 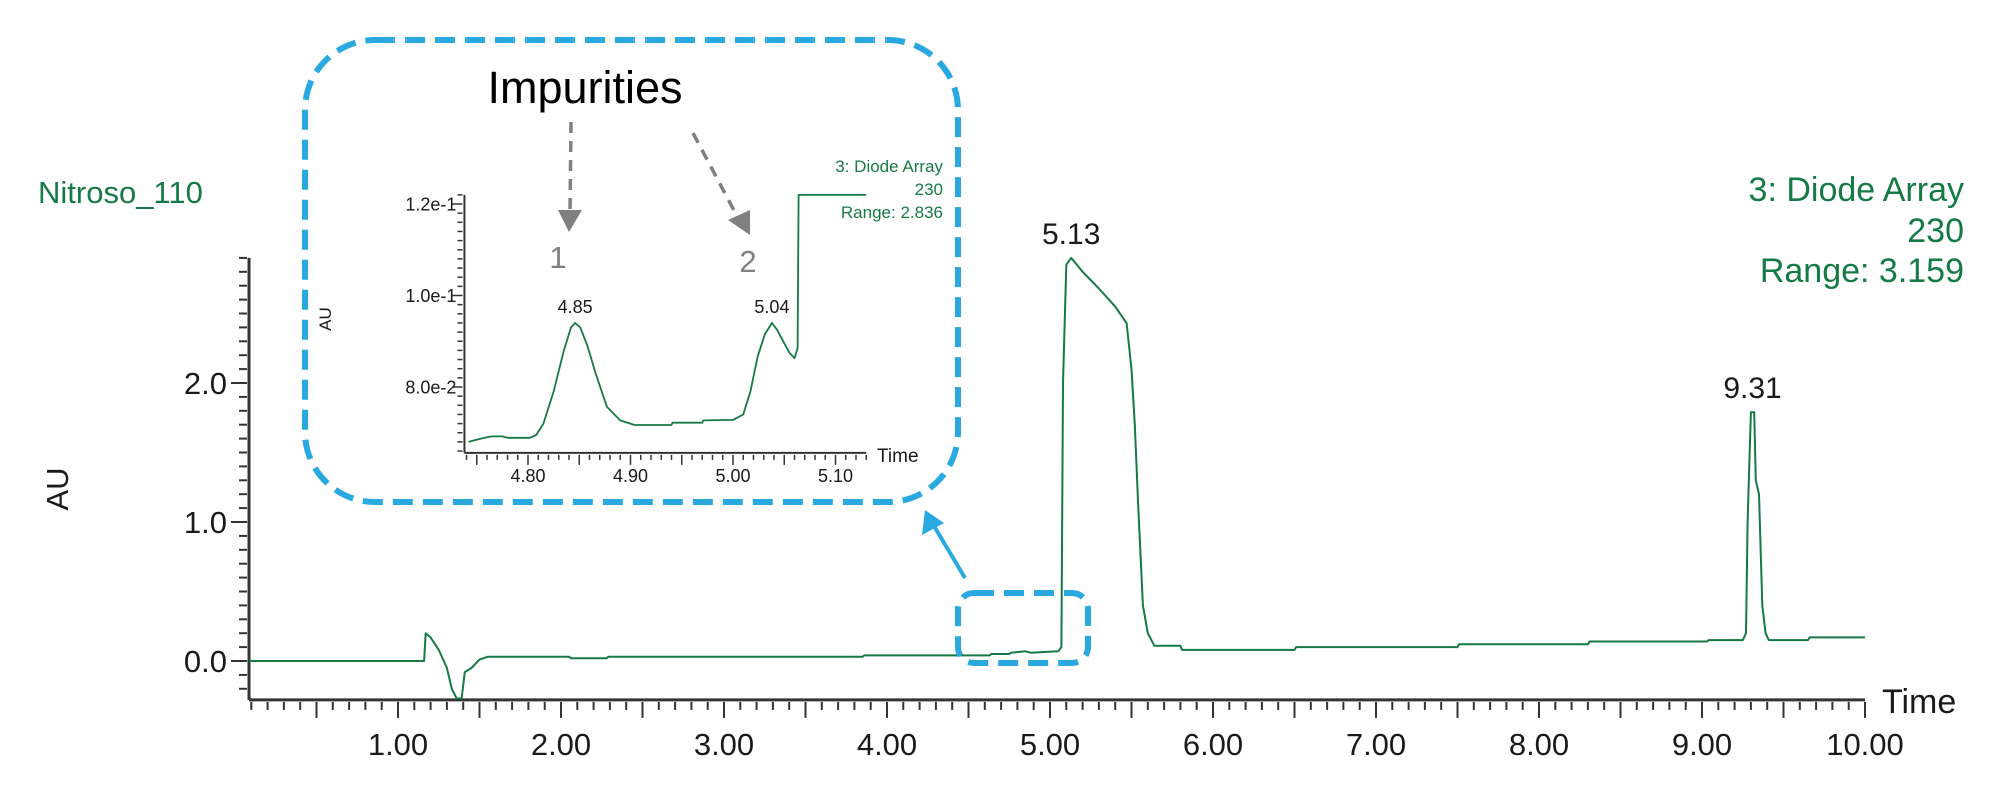 I want to click on x-axis-label: Time, so click(x=1919, y=702).